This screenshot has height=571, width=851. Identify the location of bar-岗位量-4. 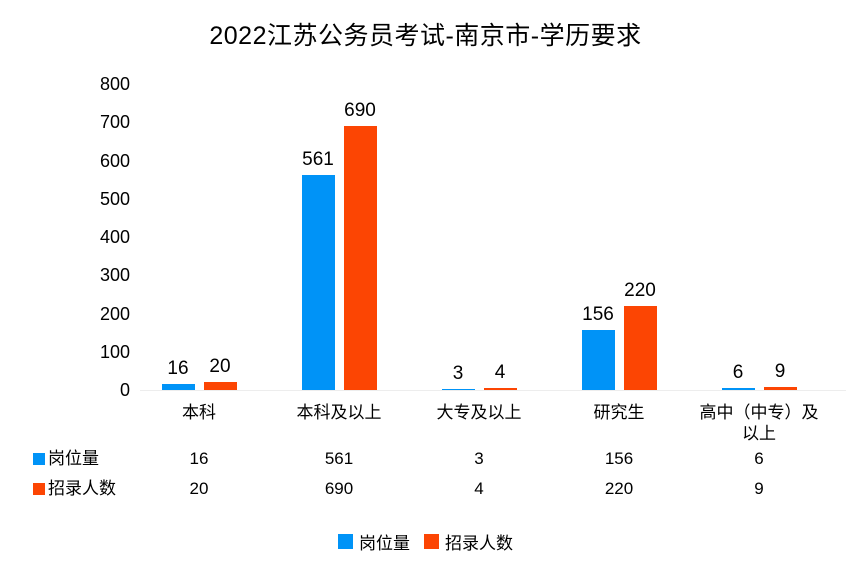
(598, 360).